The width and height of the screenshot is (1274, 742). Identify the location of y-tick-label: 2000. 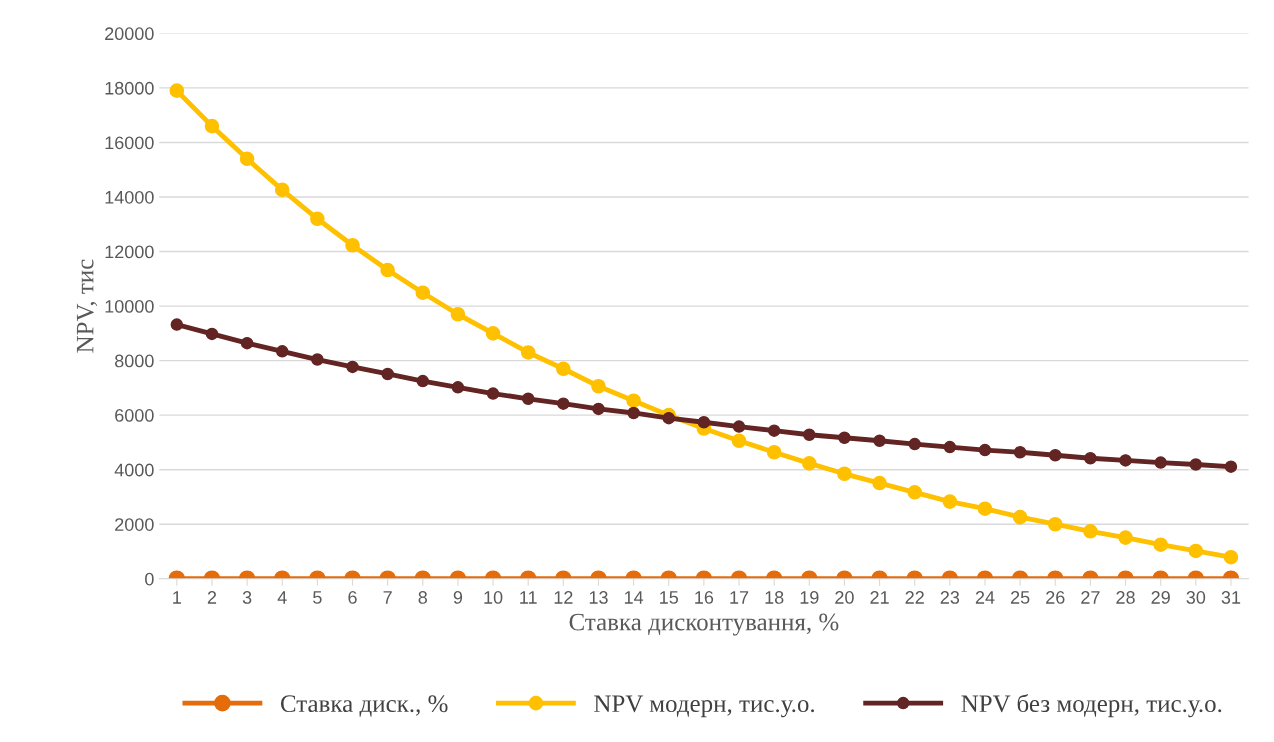
(134, 524).